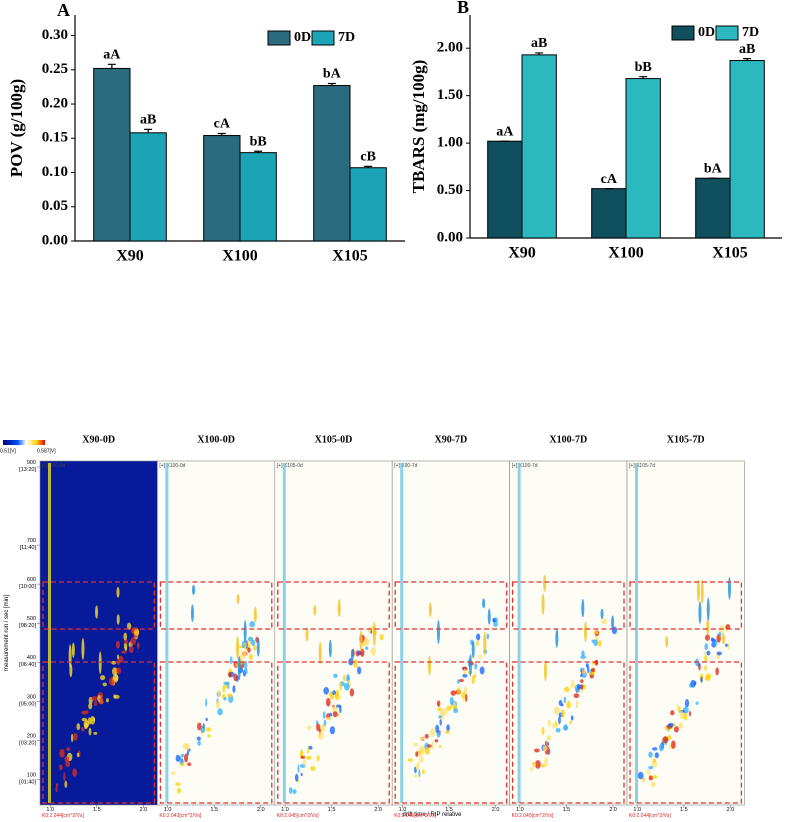 This screenshot has height=822, width=787. Describe the element at coordinates (180, 816) in the screenshot. I see `k0-label: K0:2.043[cm^2/Vs]` at that location.